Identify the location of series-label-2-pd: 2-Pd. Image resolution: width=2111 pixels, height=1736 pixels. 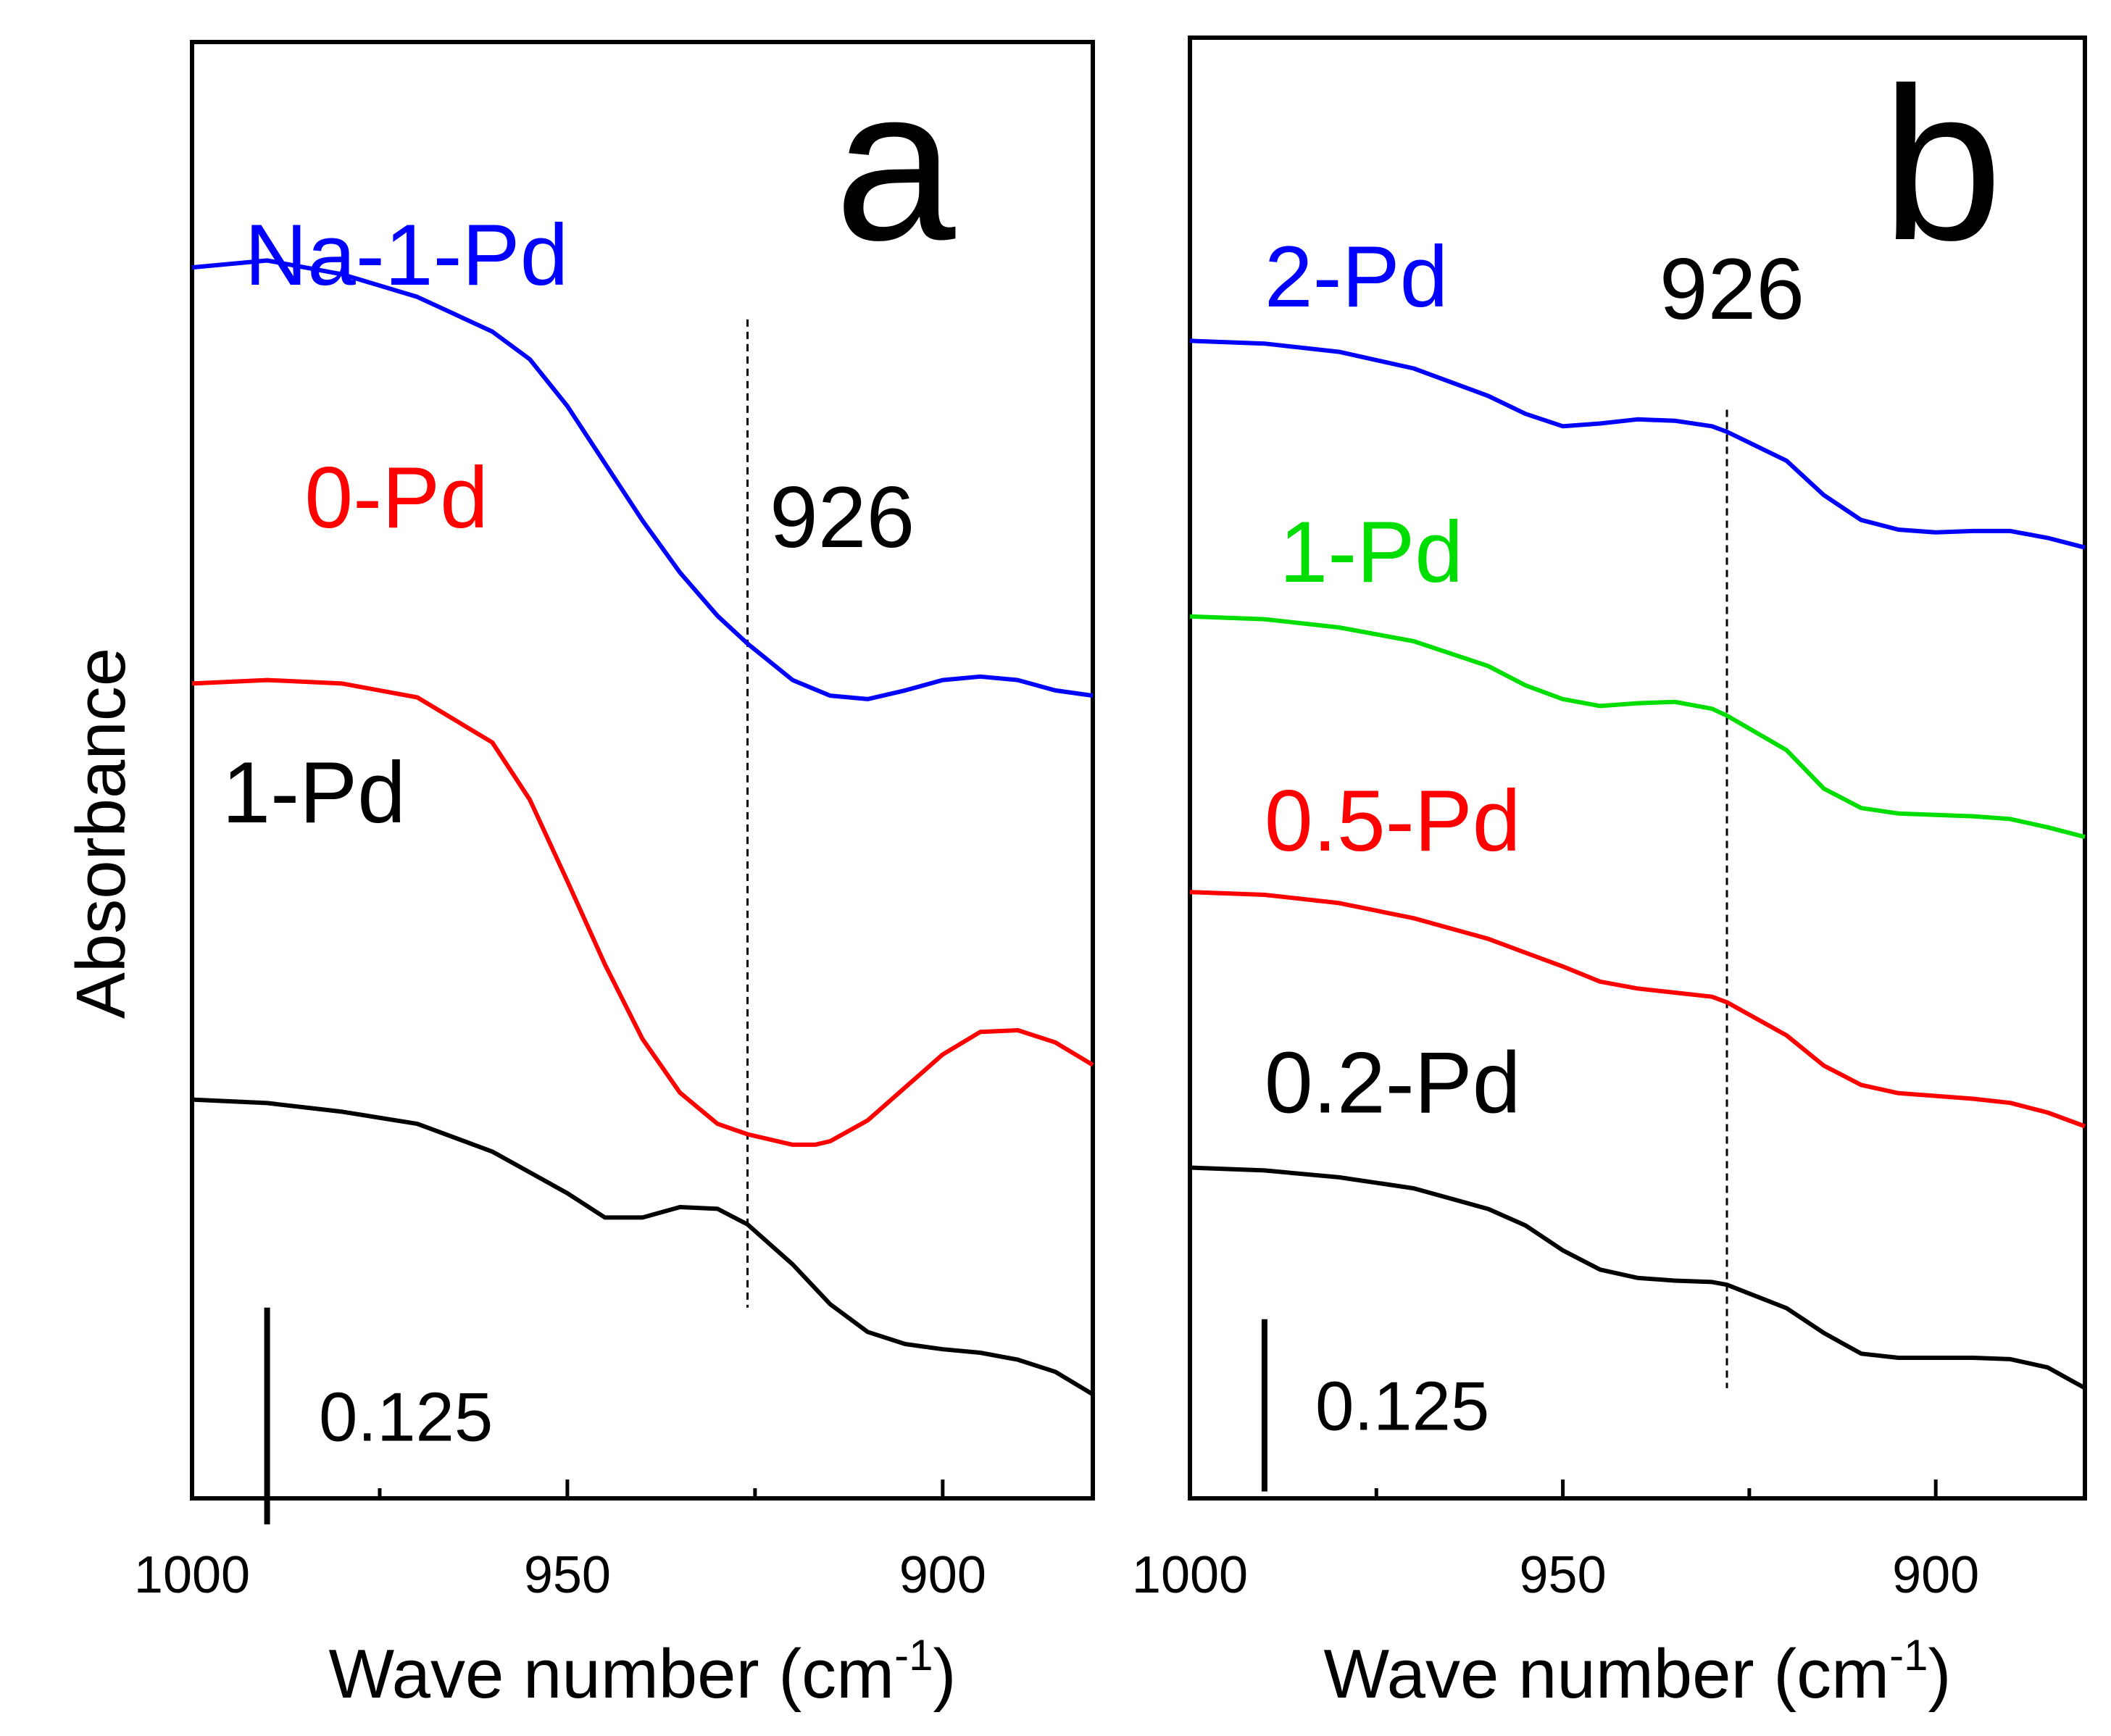
(1356, 276).